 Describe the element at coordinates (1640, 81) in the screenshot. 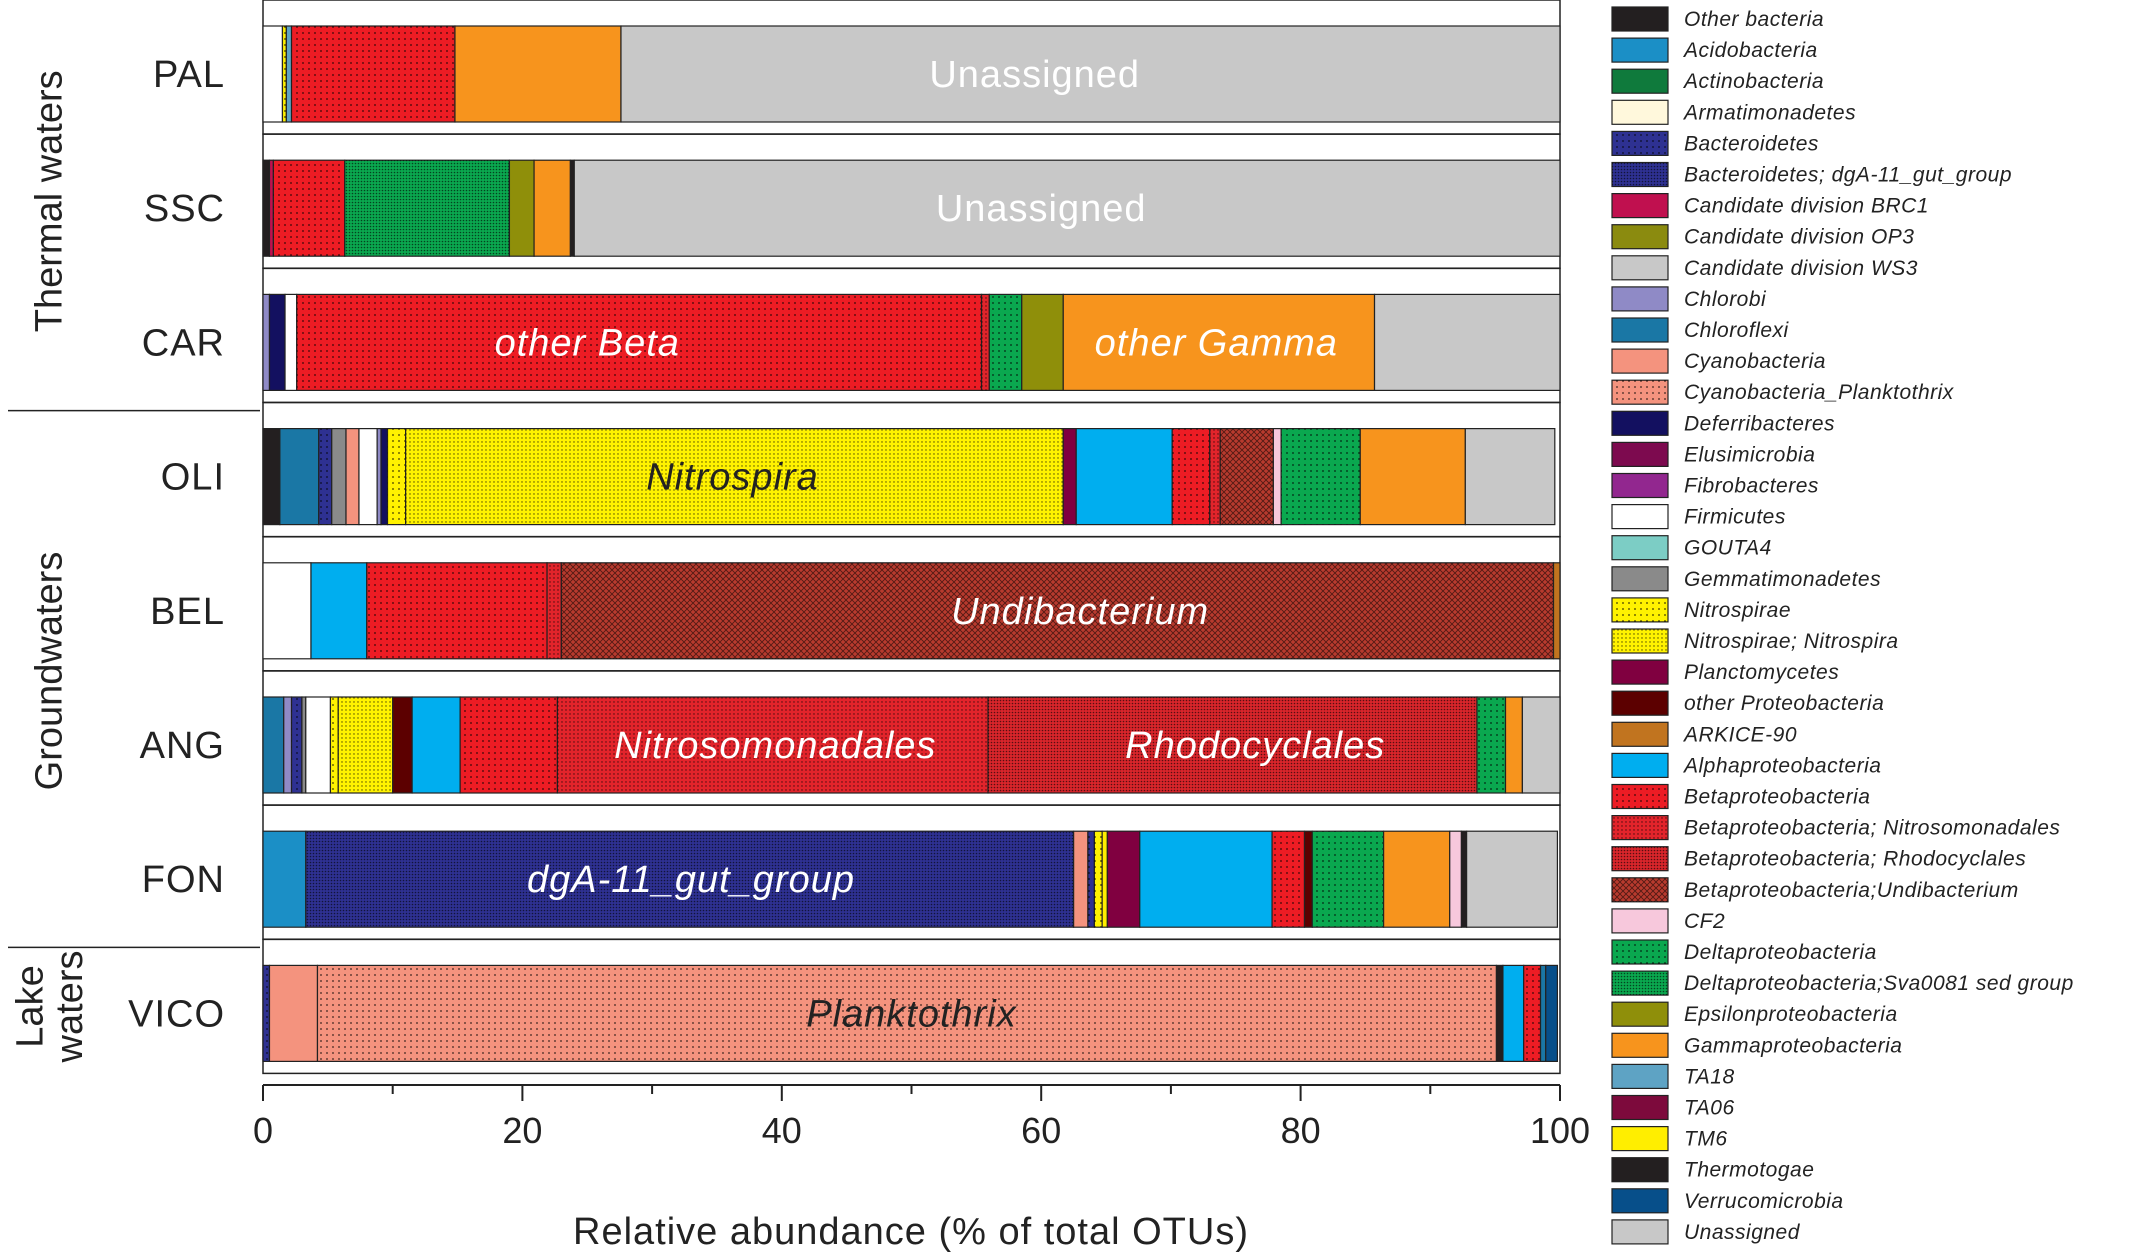

I see `legend-swatch-actinobacteria` at that location.